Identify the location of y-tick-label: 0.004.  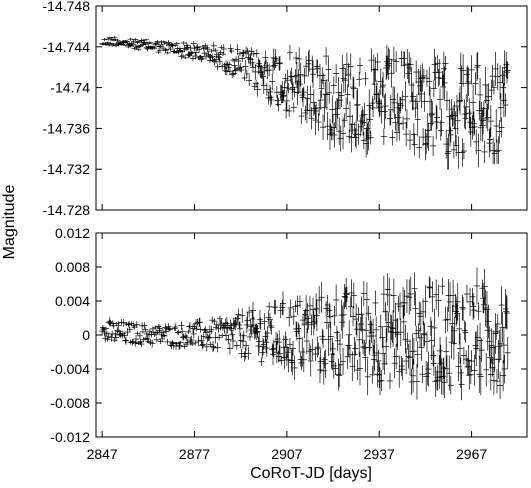
(72, 301).